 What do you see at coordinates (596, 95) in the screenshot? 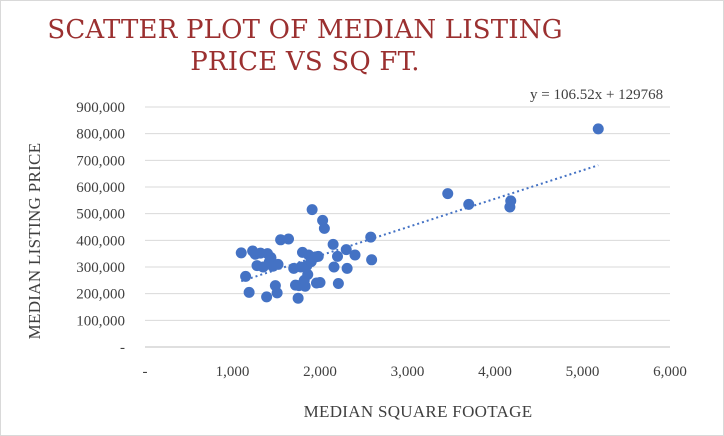
I see `trendline-equation: y = 106.52x + 129768` at bounding box center [596, 95].